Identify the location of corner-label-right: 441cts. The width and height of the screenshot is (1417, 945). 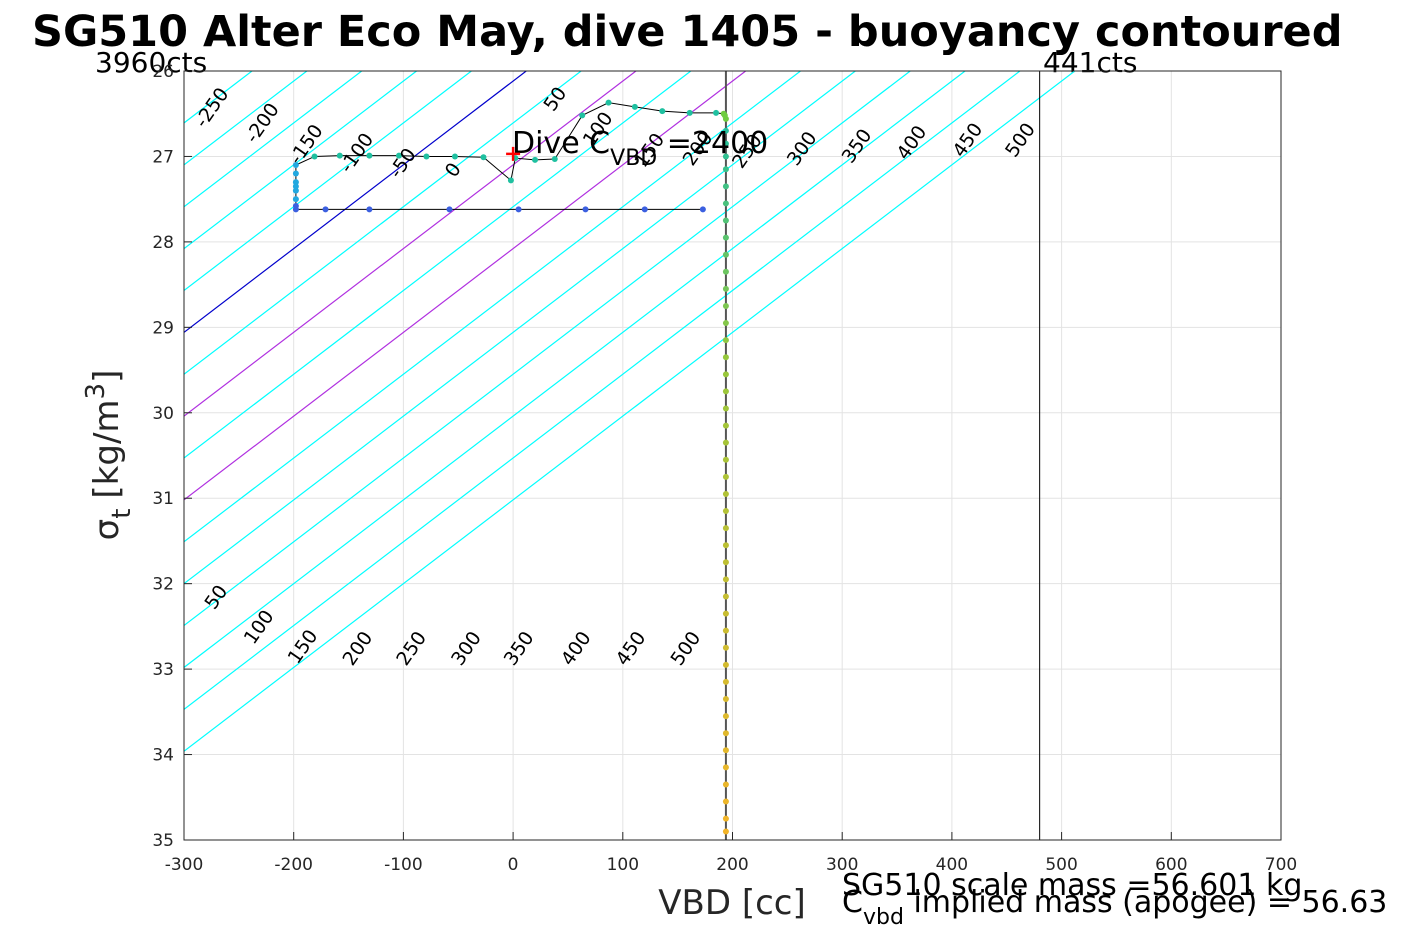
(1090, 62).